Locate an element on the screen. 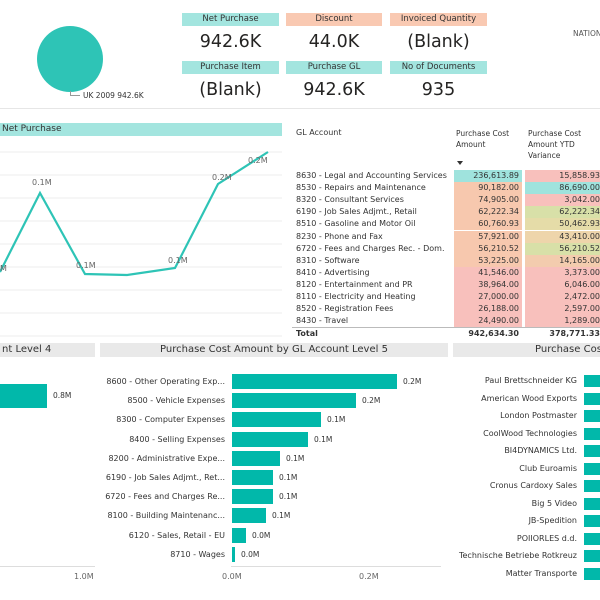 The height and width of the screenshot is (600, 600). pie-label: UK 2009 942.6K is located at coordinates (113, 95).